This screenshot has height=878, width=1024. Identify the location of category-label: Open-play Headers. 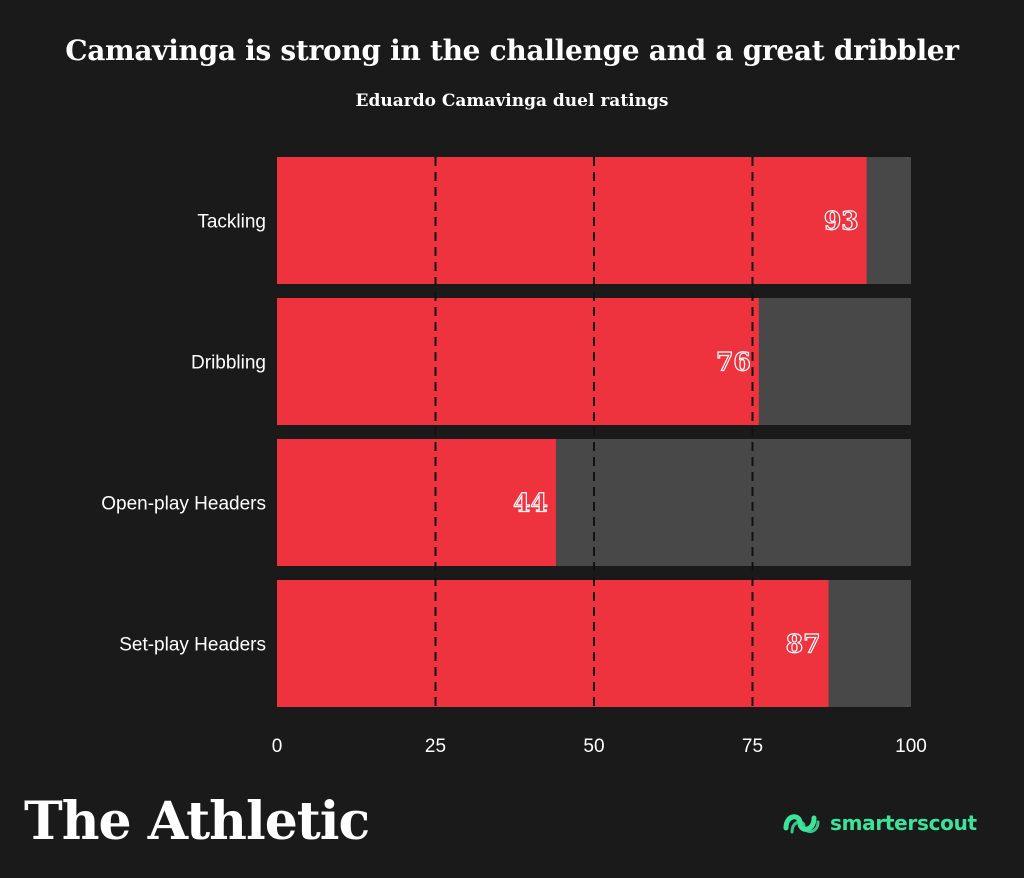
(183, 504).